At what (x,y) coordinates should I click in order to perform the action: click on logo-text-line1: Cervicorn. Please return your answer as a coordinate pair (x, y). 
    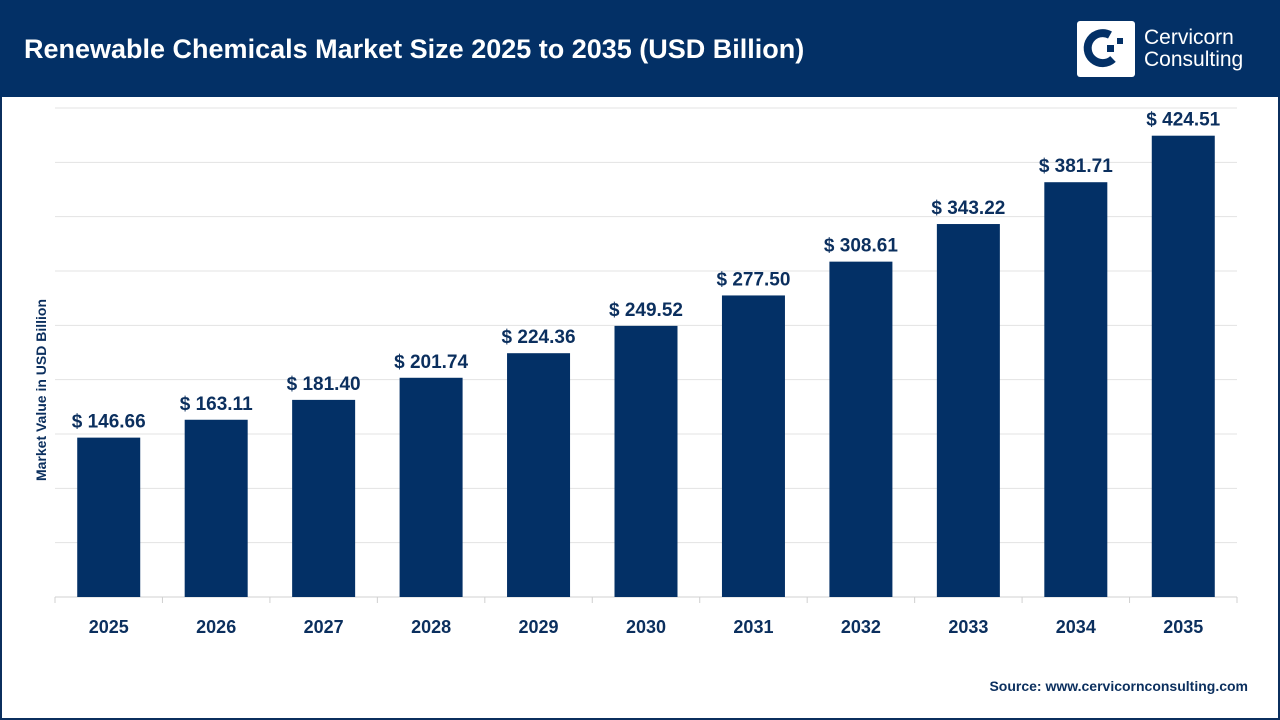
    Looking at the image, I should click on (1189, 37).